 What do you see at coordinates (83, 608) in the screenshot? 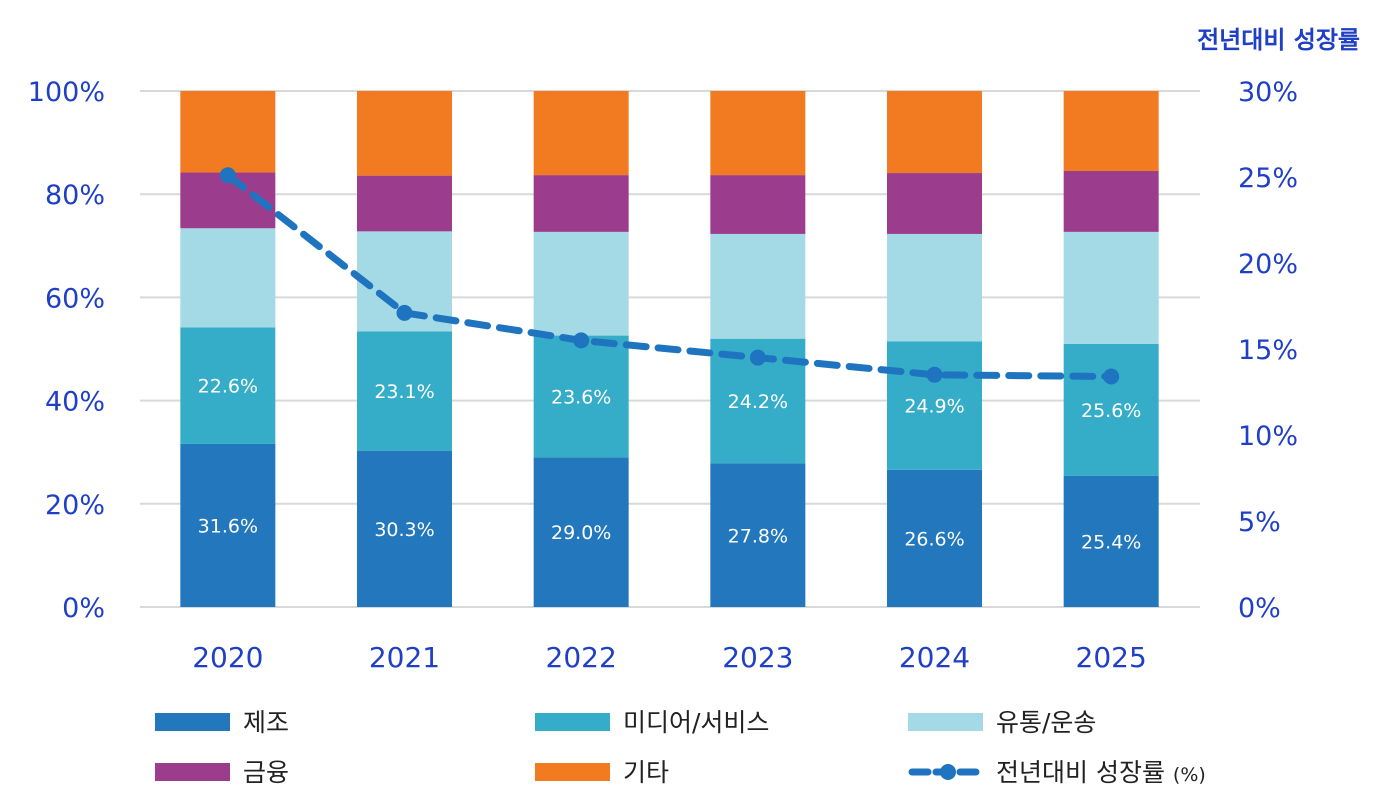
I see `left-tick-label: 0%` at bounding box center [83, 608].